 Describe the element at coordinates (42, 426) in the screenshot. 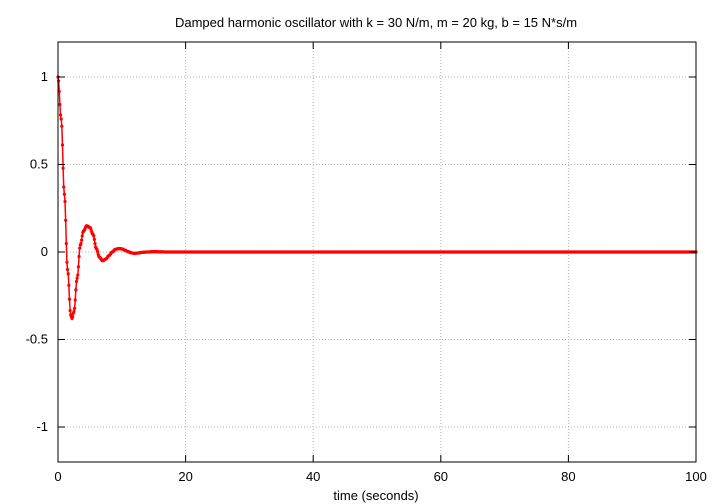

I see `y-tick-label: -1` at that location.